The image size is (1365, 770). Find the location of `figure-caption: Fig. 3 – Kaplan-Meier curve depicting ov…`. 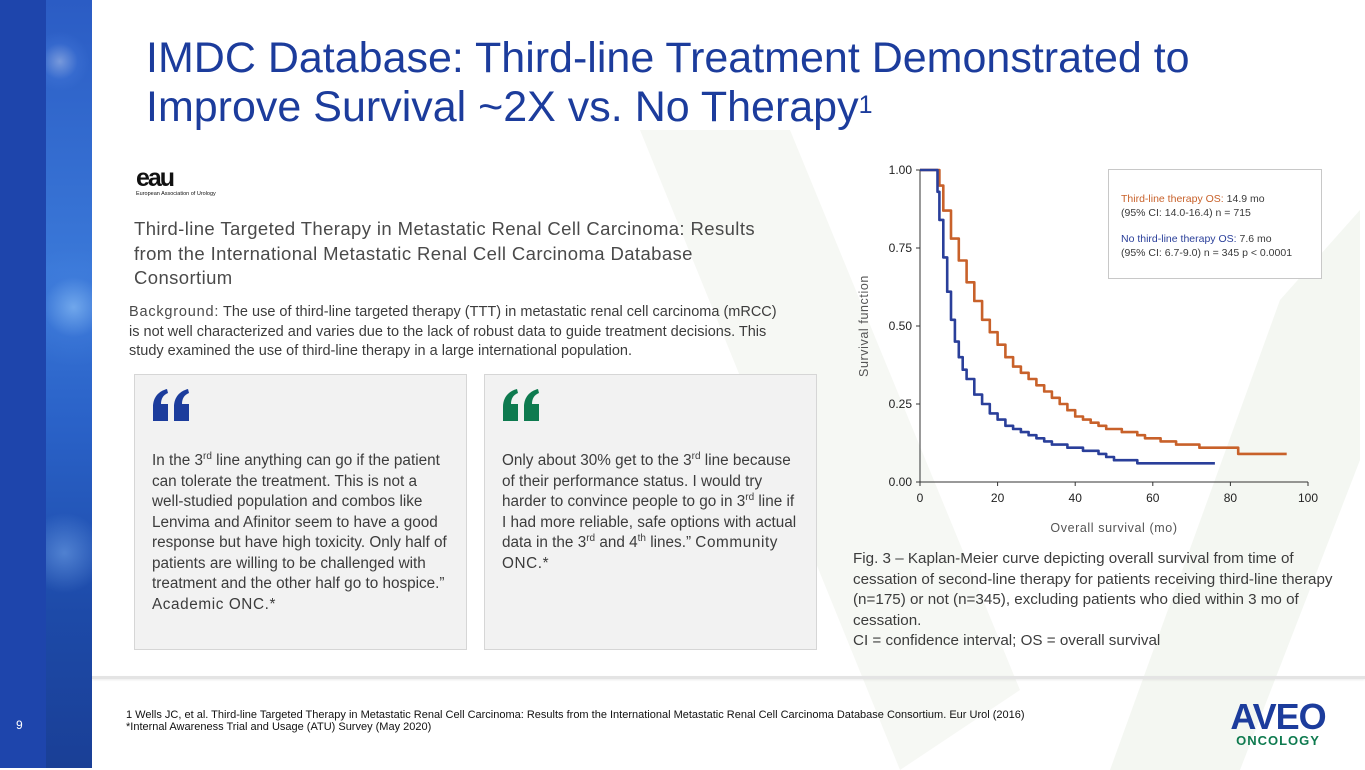

figure-caption: Fig. 3 – Kaplan-Meier curve depicting ov… is located at coordinates (1093, 600).